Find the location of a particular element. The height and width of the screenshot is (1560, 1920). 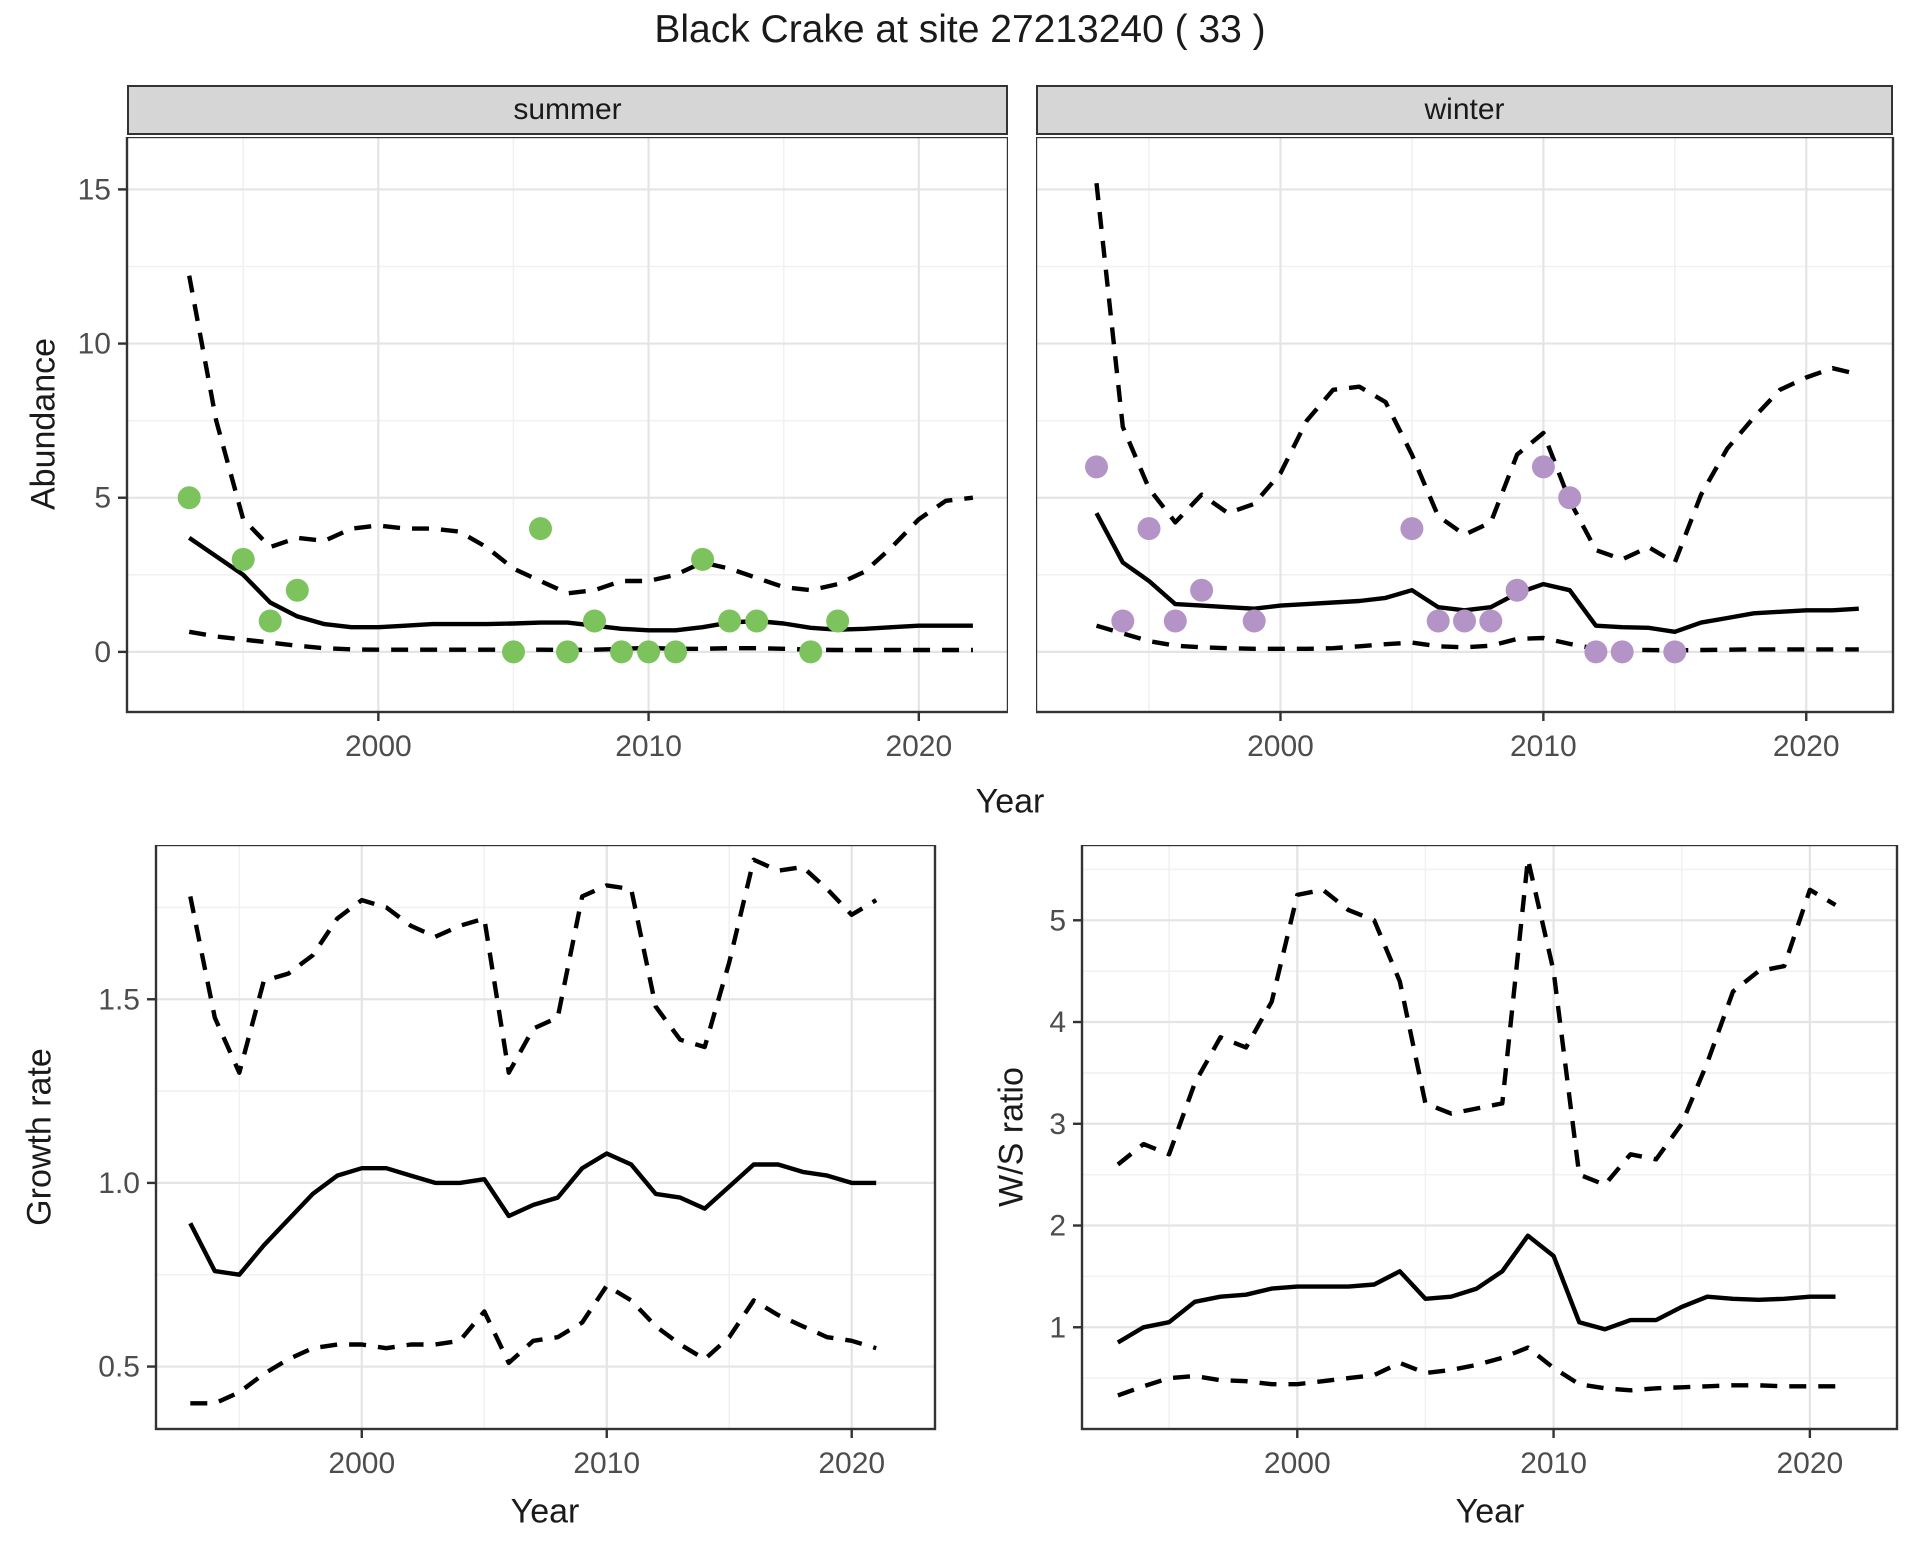

x-axis-title-year-top: Year is located at coordinates (1010, 801).